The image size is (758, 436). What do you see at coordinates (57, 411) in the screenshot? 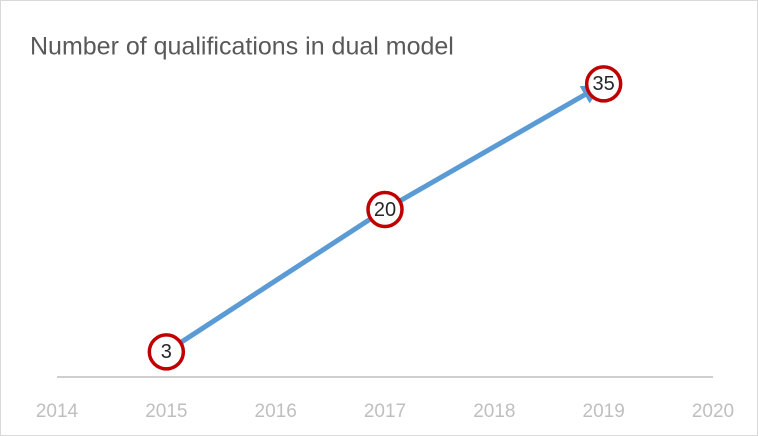
I see `x-tick-label: 2014` at bounding box center [57, 411].